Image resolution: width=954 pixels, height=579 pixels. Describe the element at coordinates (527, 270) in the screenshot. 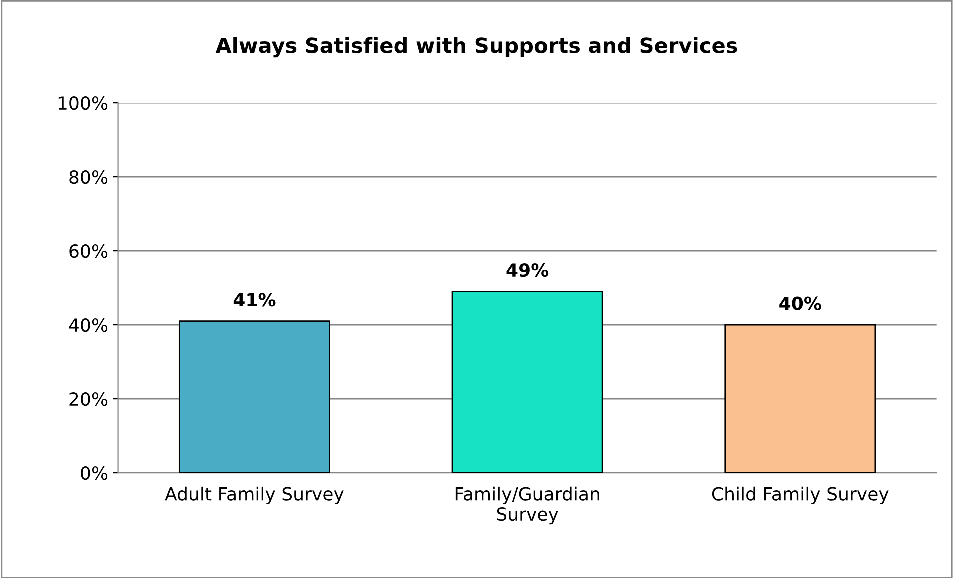

I see `data-label: 49%` at that location.